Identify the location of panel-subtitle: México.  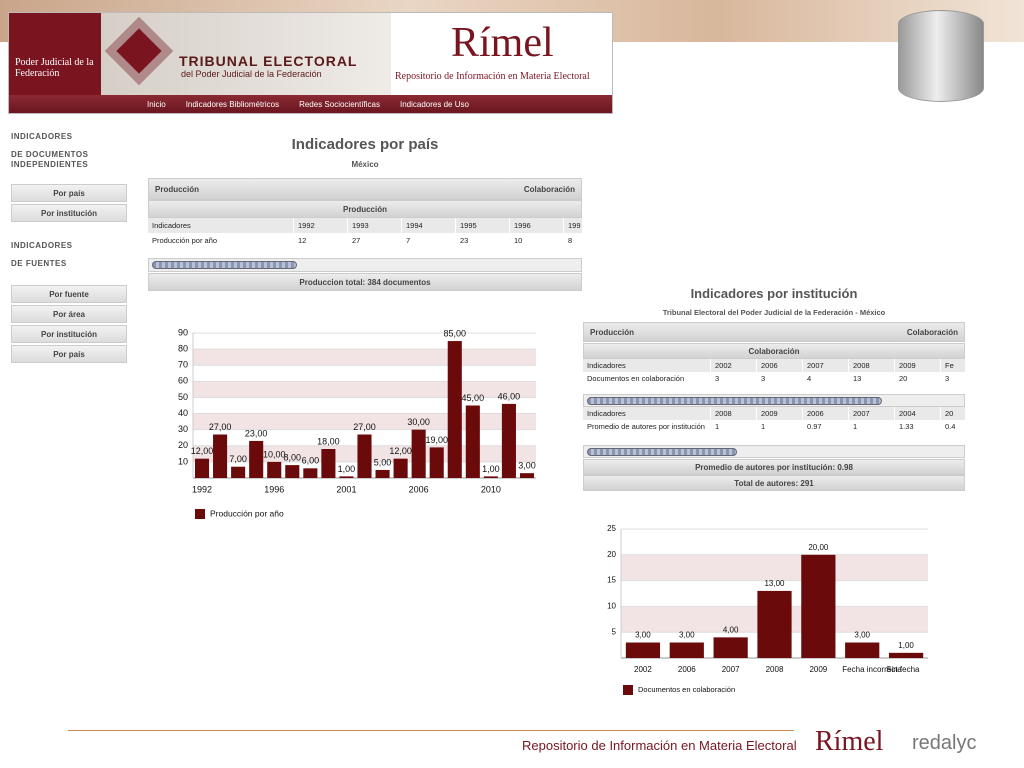
(365, 164).